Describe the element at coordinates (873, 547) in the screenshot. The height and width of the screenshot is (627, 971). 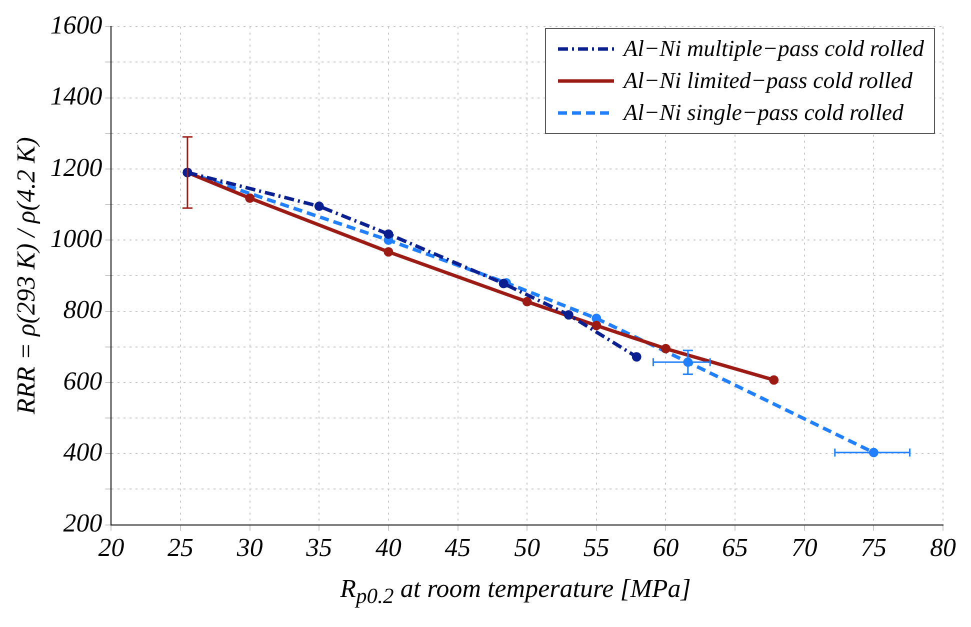
I see `x-tick-label: 75` at that location.